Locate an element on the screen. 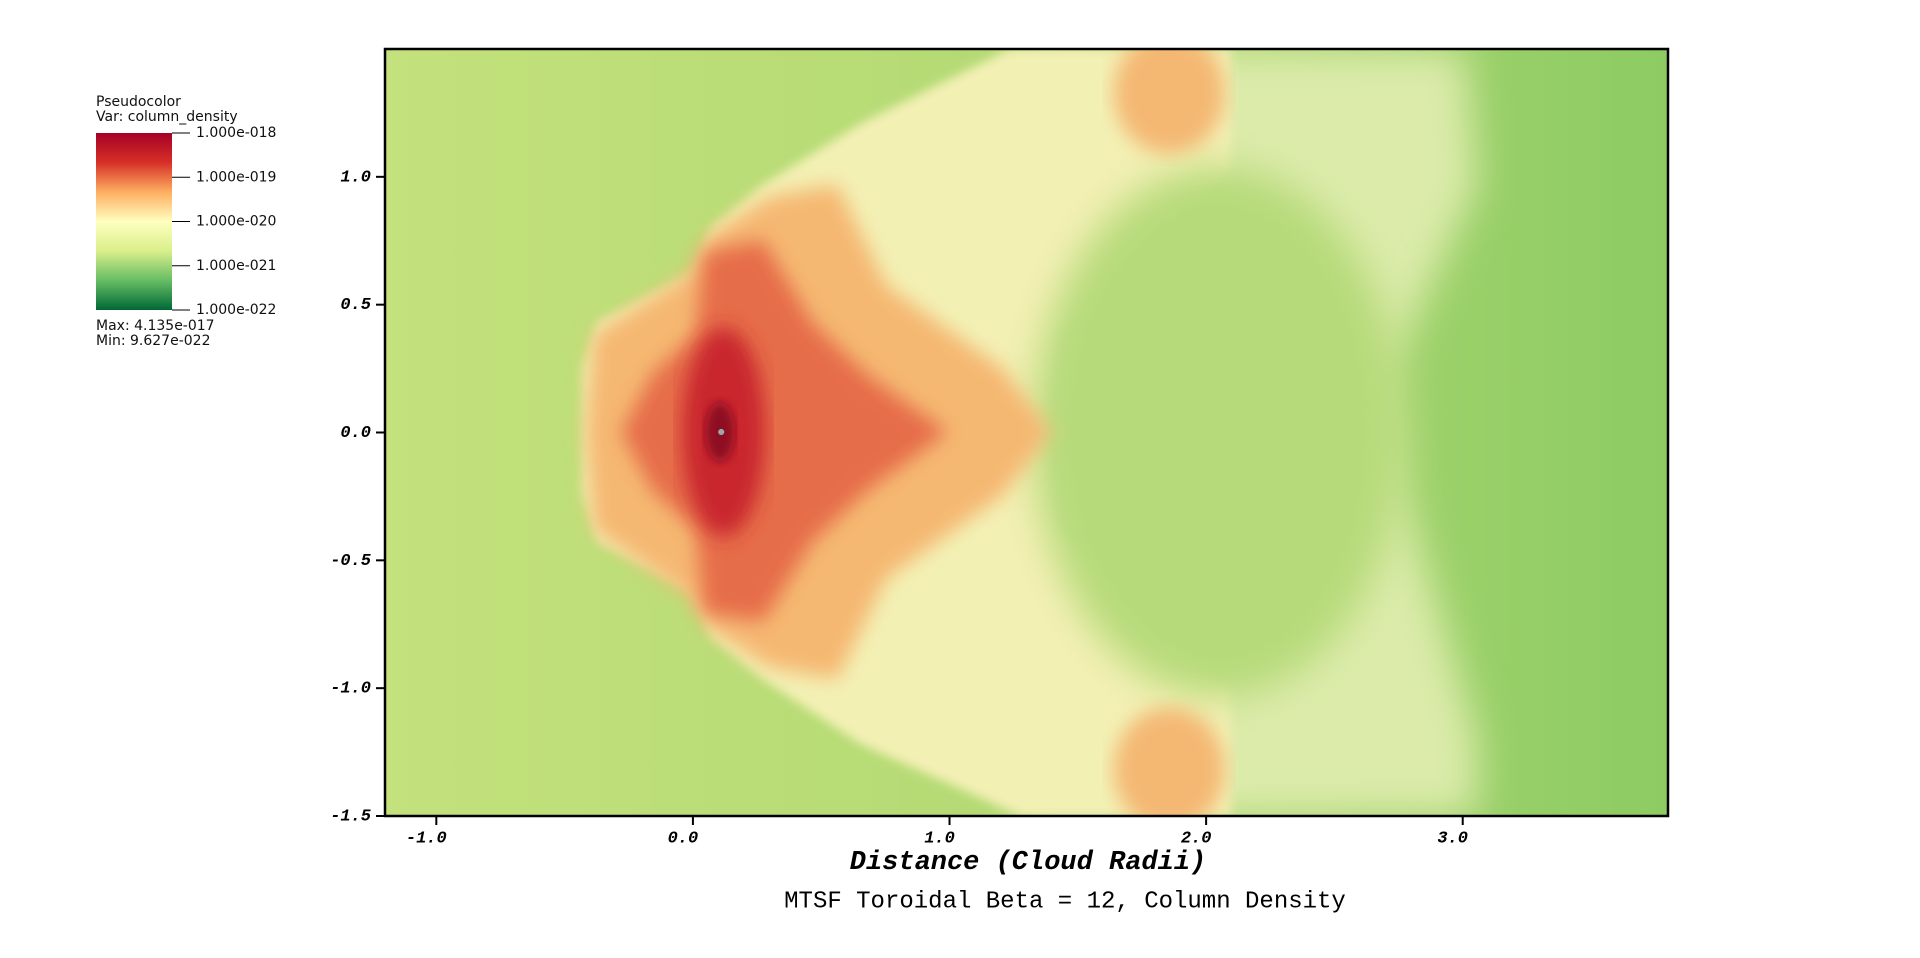  legend-variable: Var: column_density is located at coordinates (167, 117).